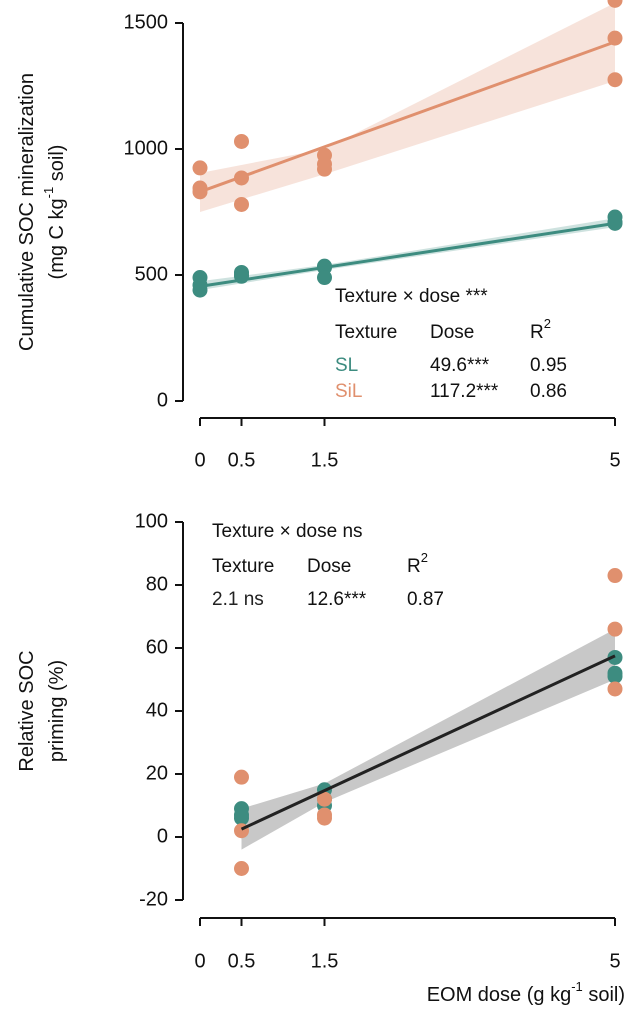 This screenshot has height=1010, width=629. I want to click on stats-cell: 0.87, so click(425, 599).